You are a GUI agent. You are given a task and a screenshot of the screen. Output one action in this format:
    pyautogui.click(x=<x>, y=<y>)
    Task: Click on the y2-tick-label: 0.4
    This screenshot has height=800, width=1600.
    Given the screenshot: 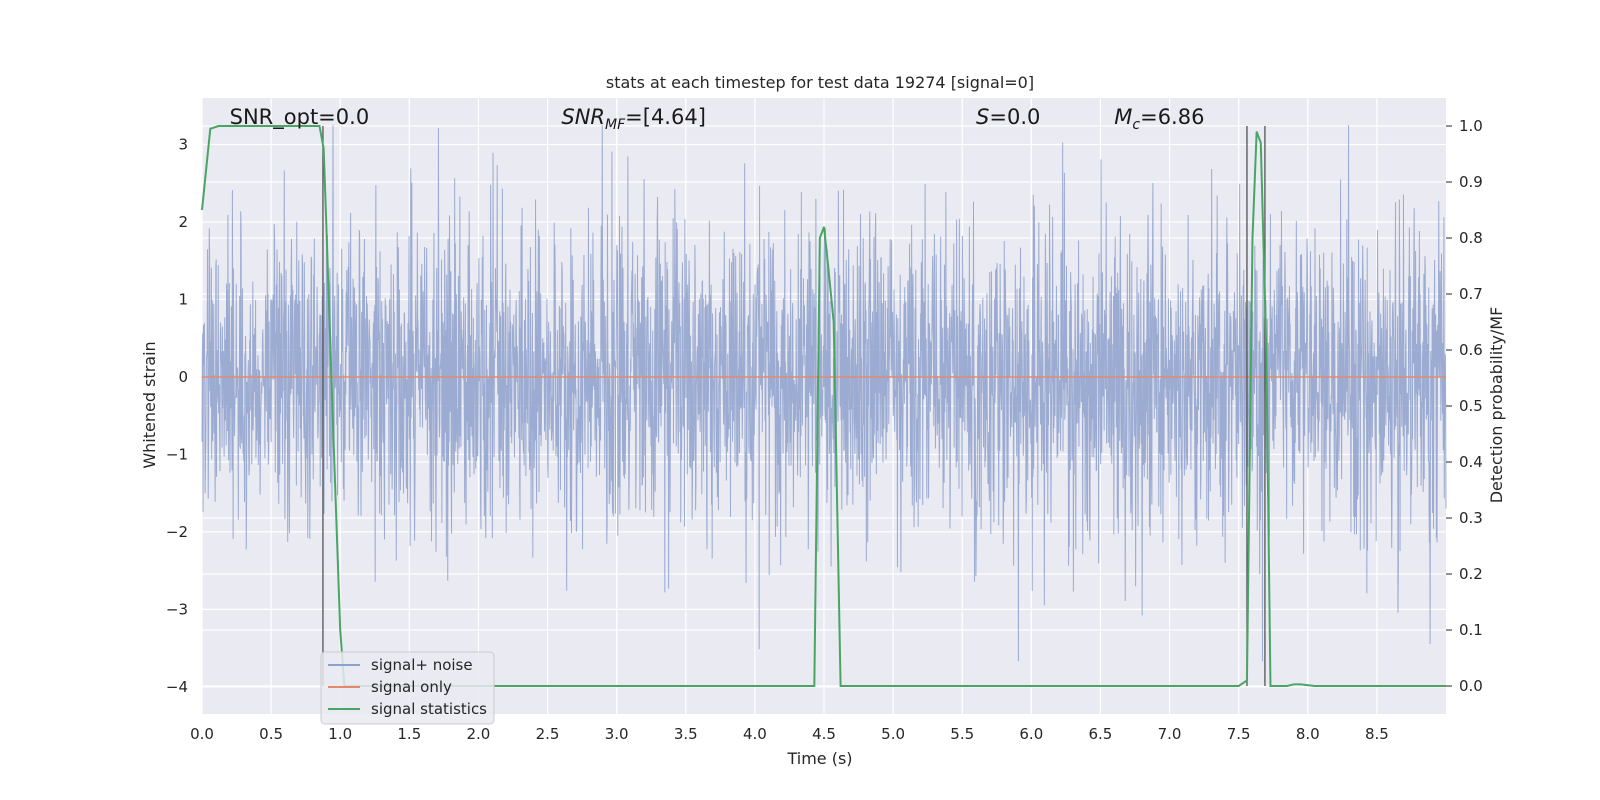 What is the action you would take?
    pyautogui.click(x=1471, y=462)
    